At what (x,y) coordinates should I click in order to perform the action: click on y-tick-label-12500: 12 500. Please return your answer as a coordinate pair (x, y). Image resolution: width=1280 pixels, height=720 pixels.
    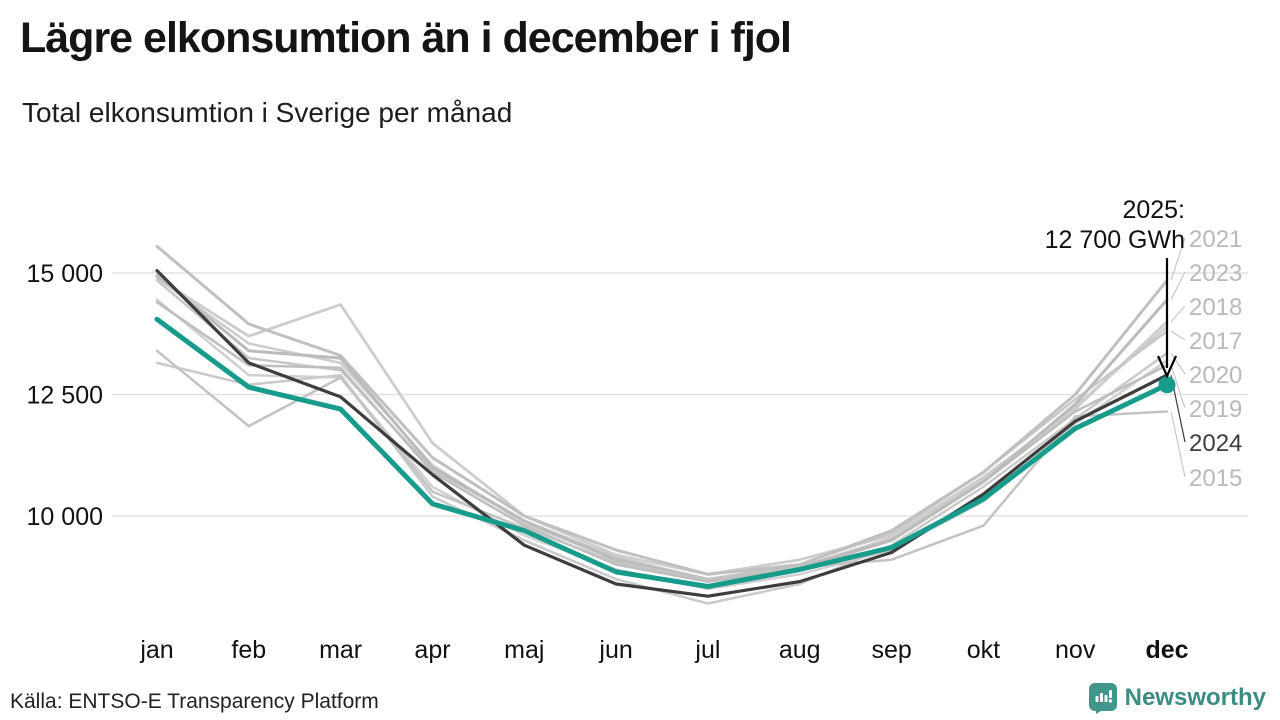
    Looking at the image, I should click on (65, 396).